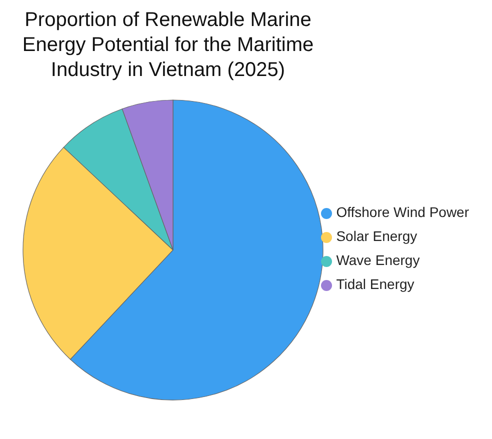 Image resolution: width=492 pixels, height=439 pixels. Describe the element at coordinates (402, 212) in the screenshot. I see `legend-label: Offshore Wind Power` at that location.